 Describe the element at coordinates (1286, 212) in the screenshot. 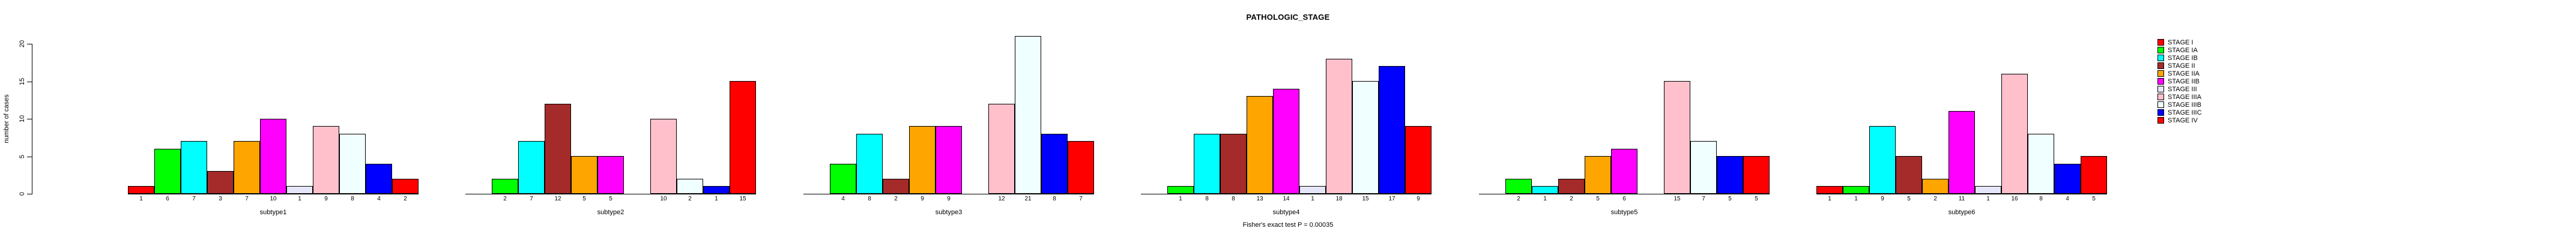

I see `x-axis-group-label: subtype4` at that location.